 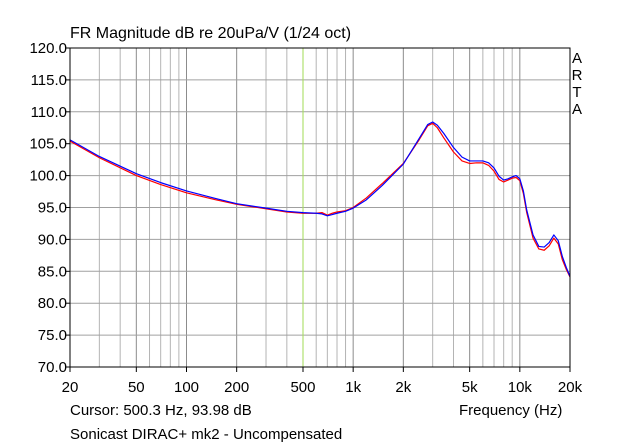 What do you see at coordinates (211, 33) in the screenshot?
I see `chart-title: FR Magnitude dB re 20uPa/V (1/24 oct)` at bounding box center [211, 33].